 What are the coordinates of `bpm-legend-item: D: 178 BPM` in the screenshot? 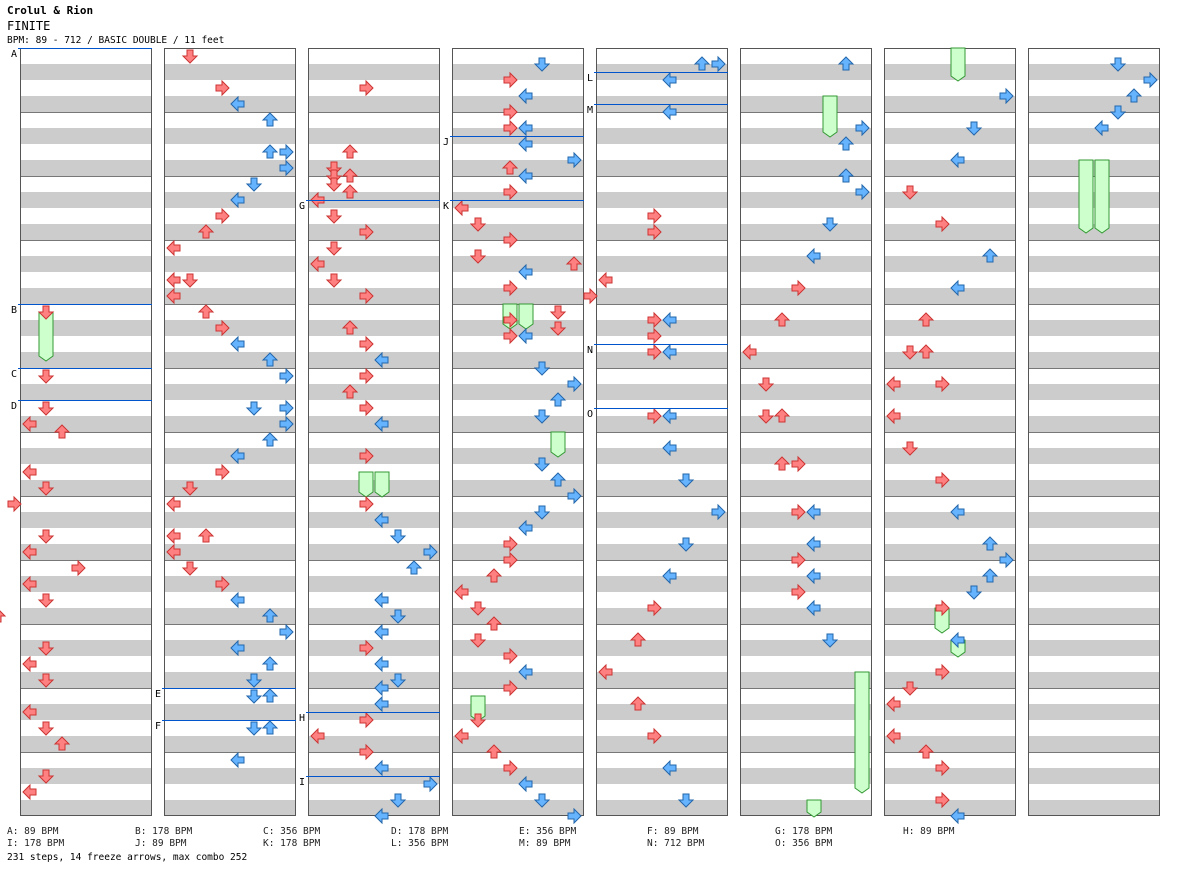 It's located at (420, 831).